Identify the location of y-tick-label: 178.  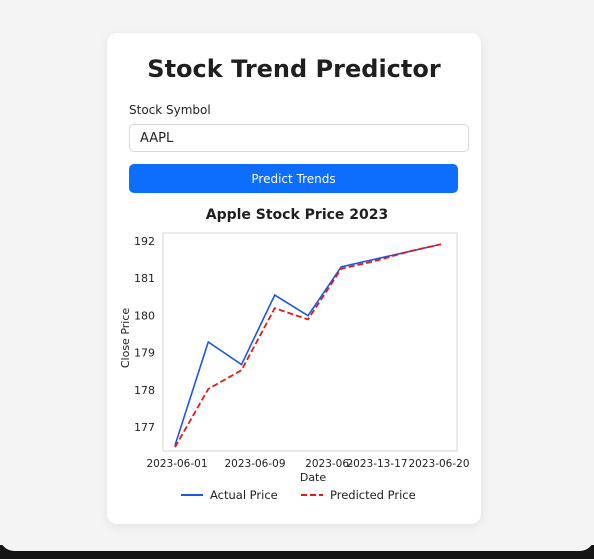
(144, 390).